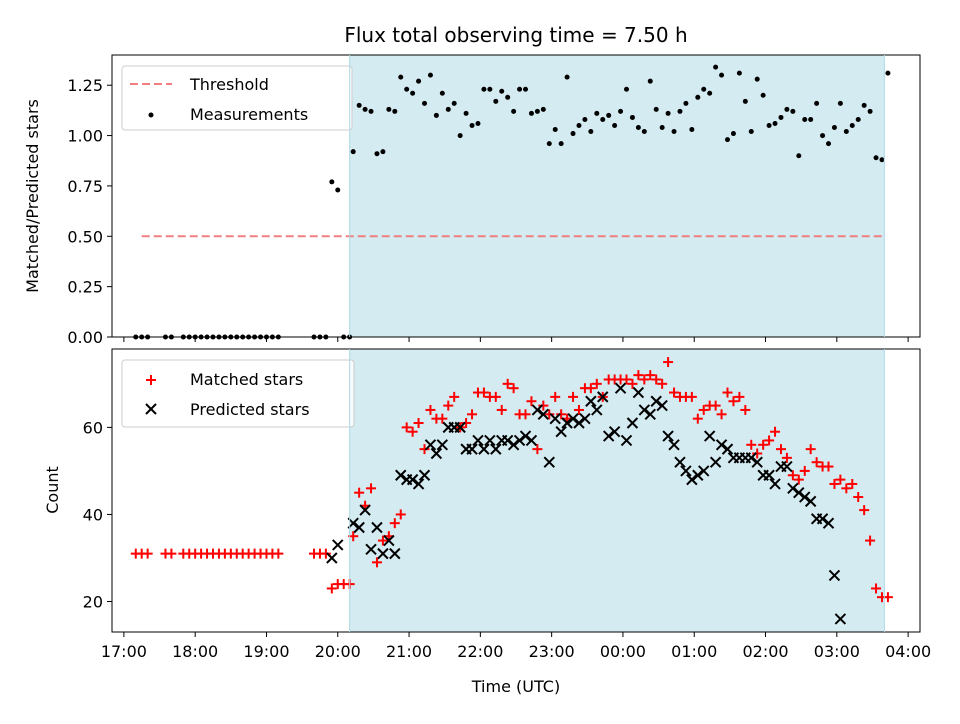  Describe the element at coordinates (250, 409) in the screenshot. I see `legend-predicted-label: Predicted stars` at that location.